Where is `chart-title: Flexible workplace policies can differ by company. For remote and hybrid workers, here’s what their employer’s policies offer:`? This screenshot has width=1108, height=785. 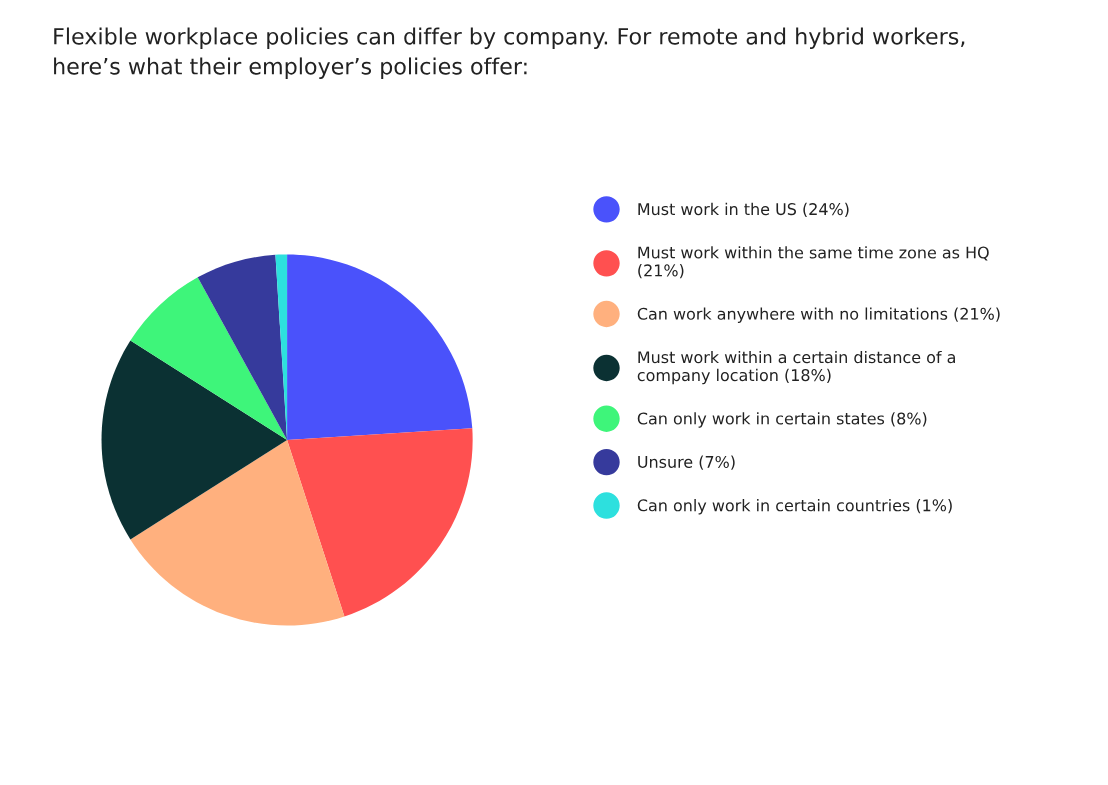 chart-title: Flexible workplace policies can differ by company. For remote and hybrid workers, here’s what their employer’s policies offer: is located at coordinates (509, 53).